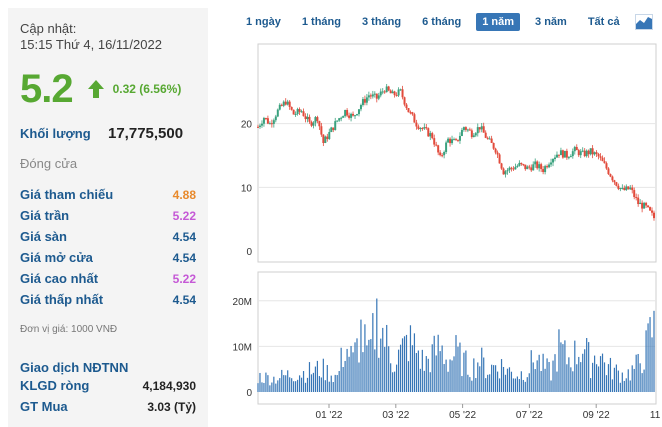  What do you see at coordinates (184, 299) in the screenshot?
I see `price-row-value: 4.54` at bounding box center [184, 299].